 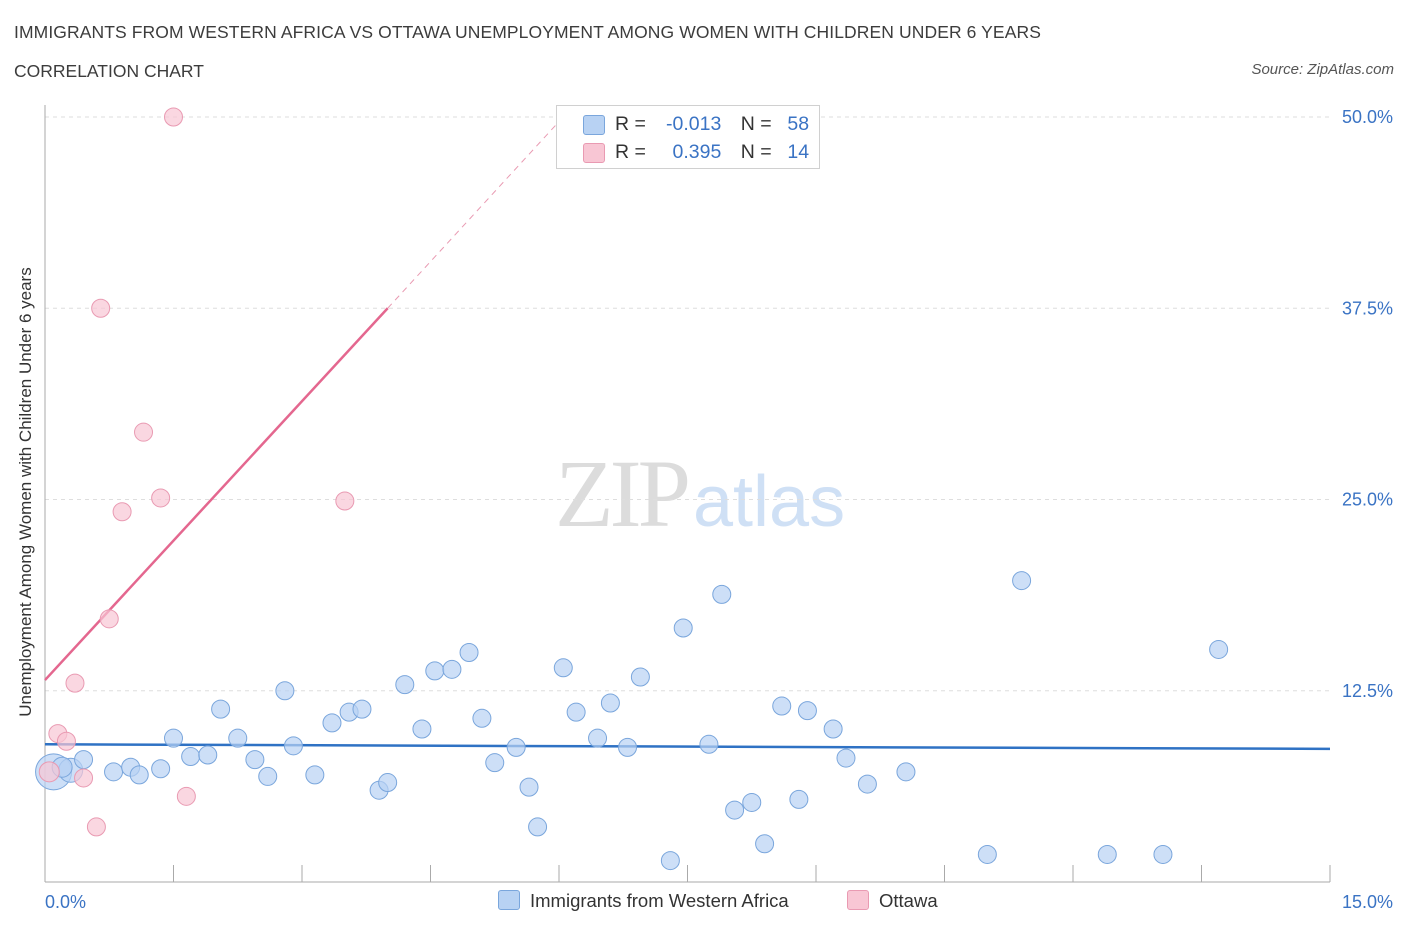 I want to click on trend-line-pink, so click(x=216, y=494).